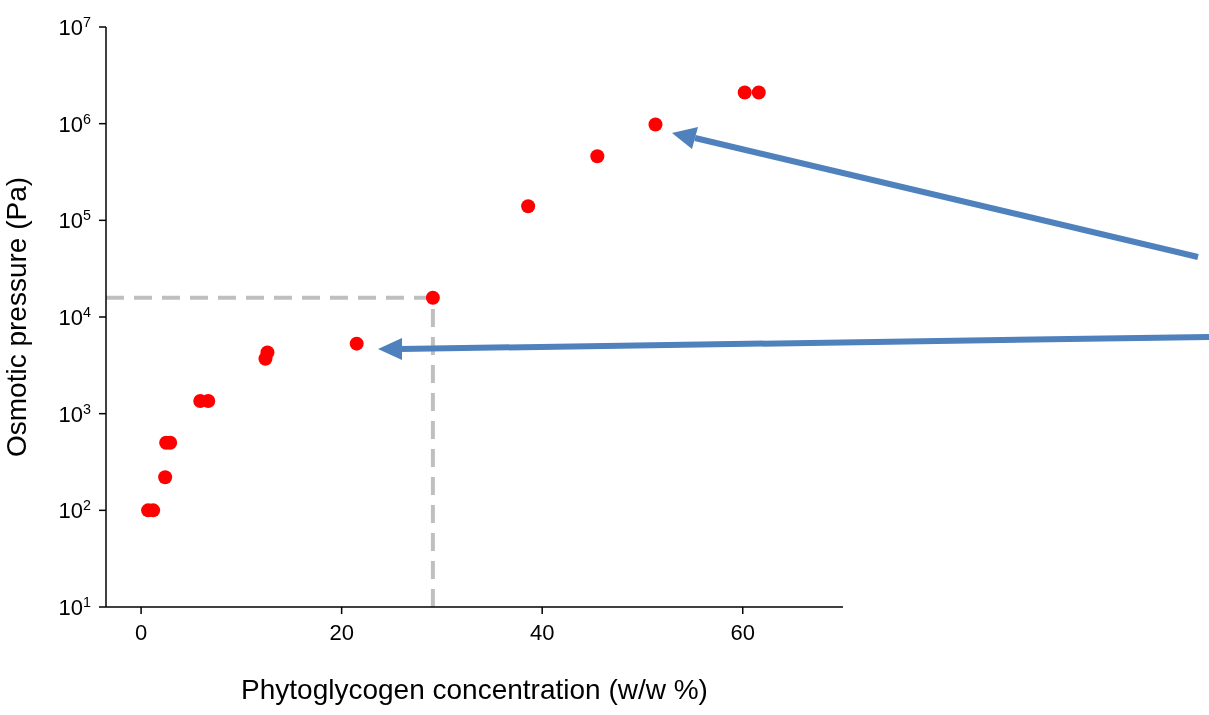  What do you see at coordinates (75, 220) in the screenshot?
I see `y-tick-label: 10$^{5}$` at bounding box center [75, 220].